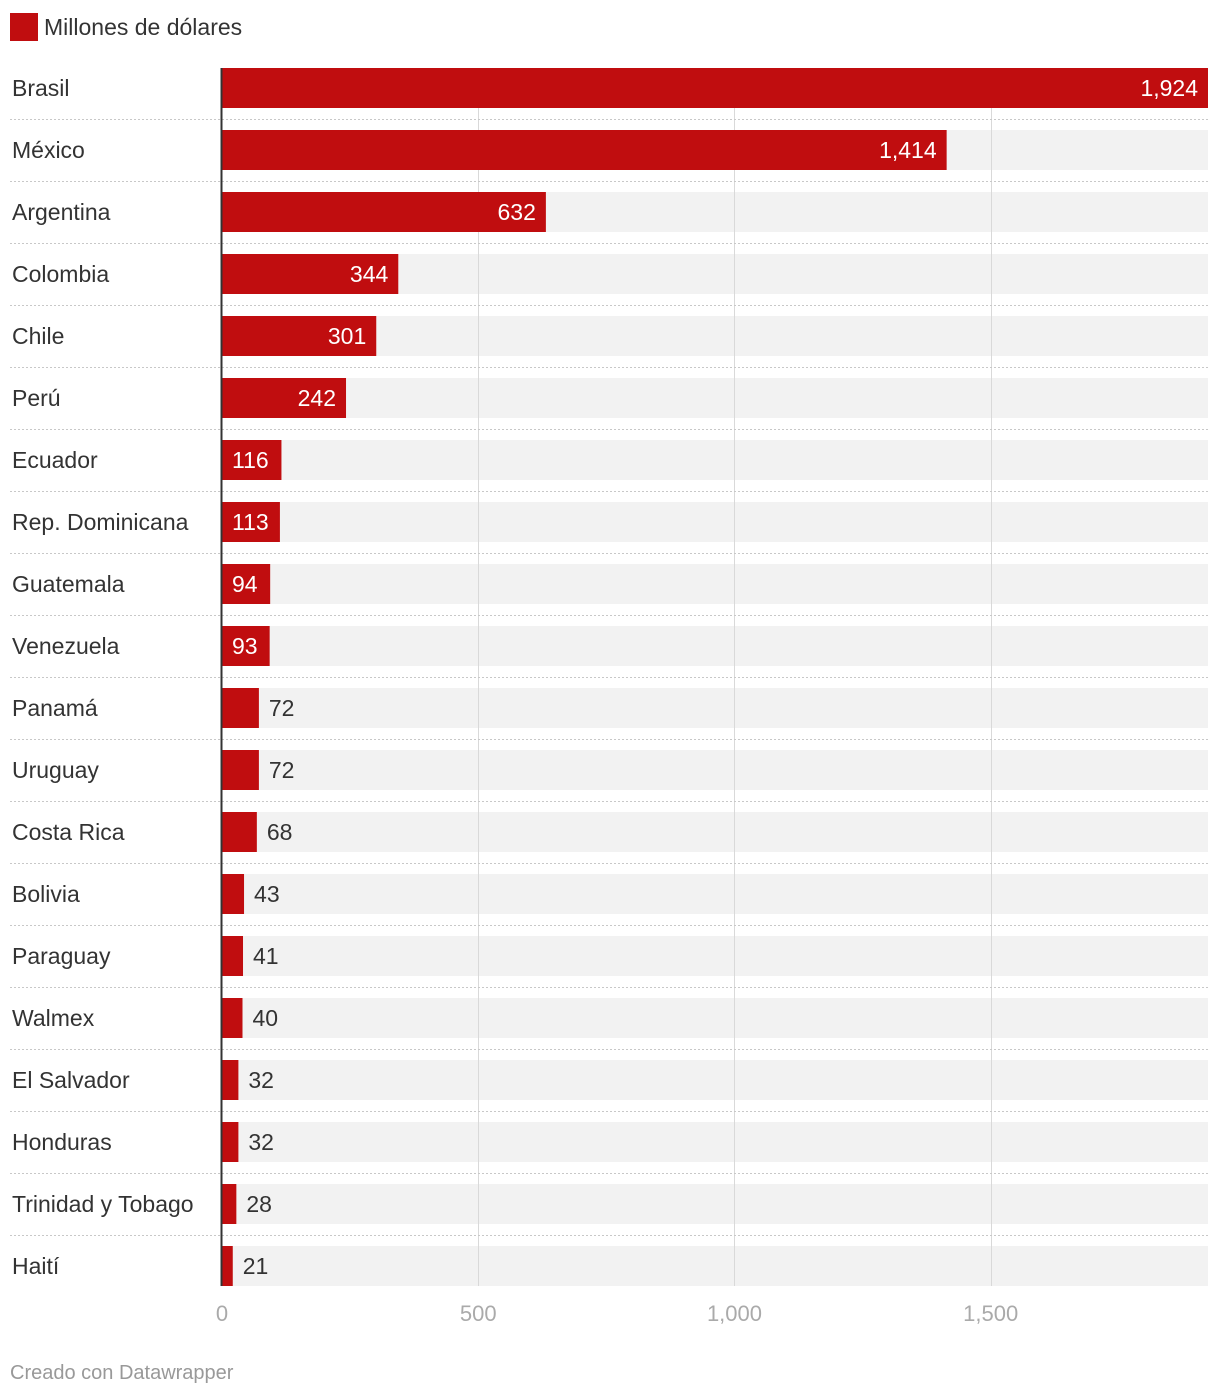 Image resolution: width=1220 pixels, height=1400 pixels. I want to click on value-label: 93, so click(245, 646).